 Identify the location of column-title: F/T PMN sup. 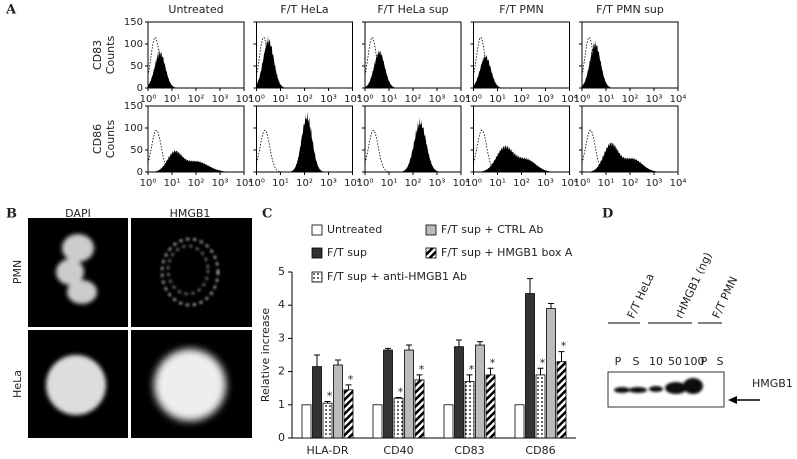
(630, 9).